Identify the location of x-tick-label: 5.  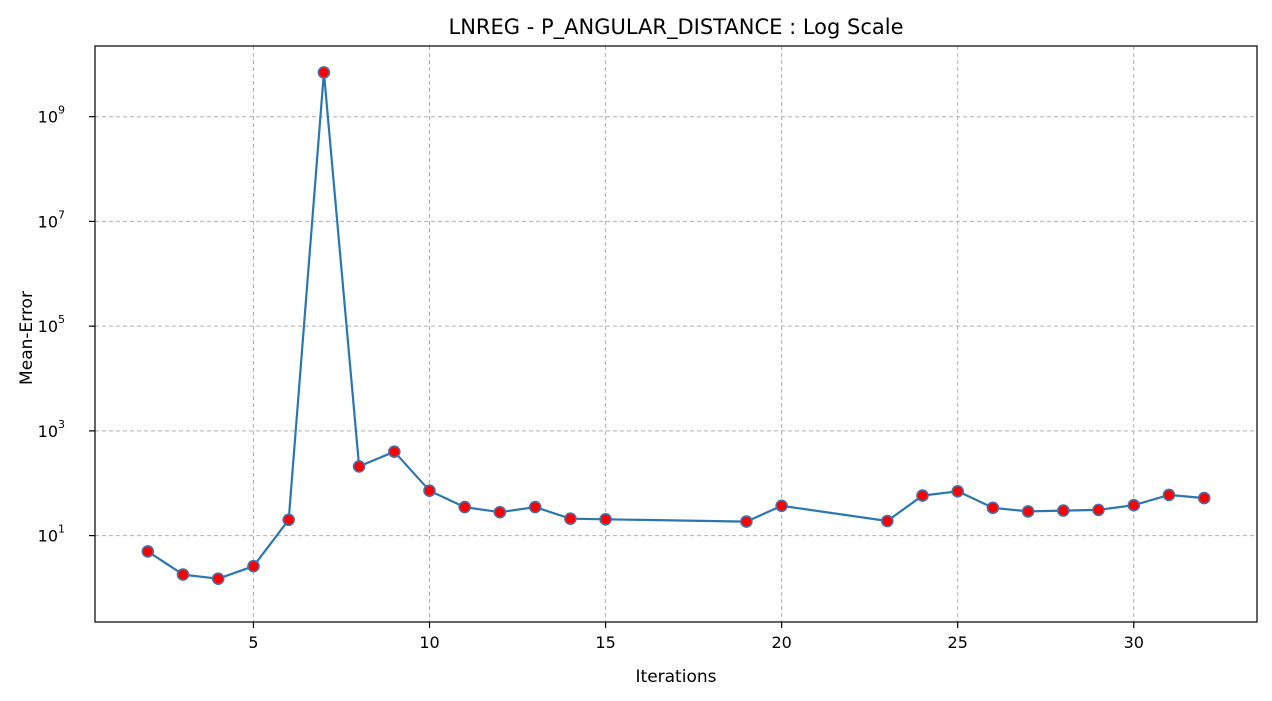
(253, 642).